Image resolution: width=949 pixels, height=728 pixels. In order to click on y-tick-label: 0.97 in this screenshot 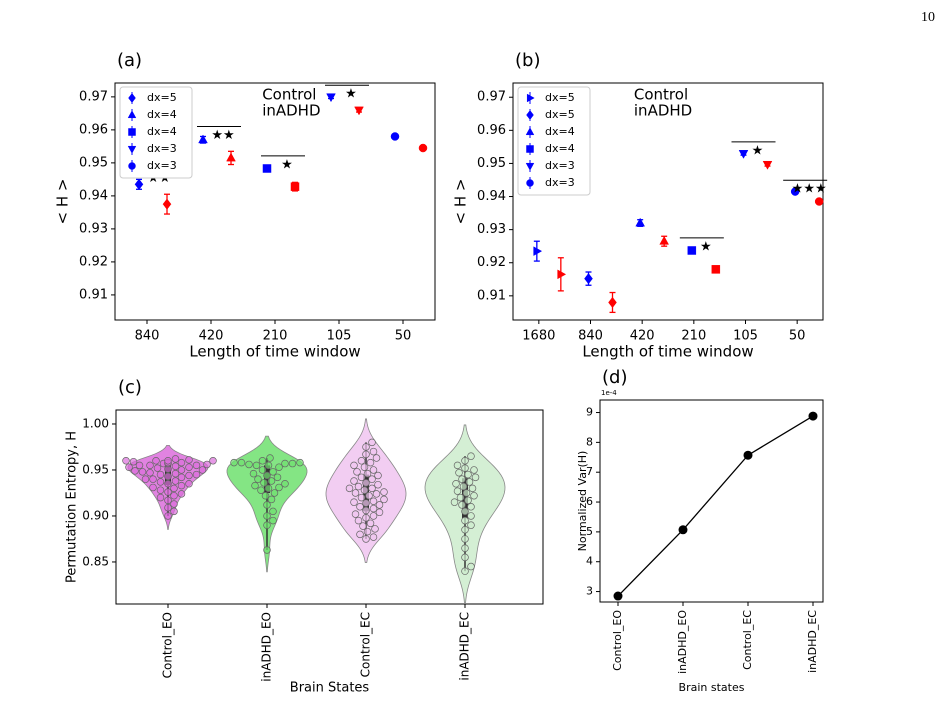, I will do `click(93, 96)`.